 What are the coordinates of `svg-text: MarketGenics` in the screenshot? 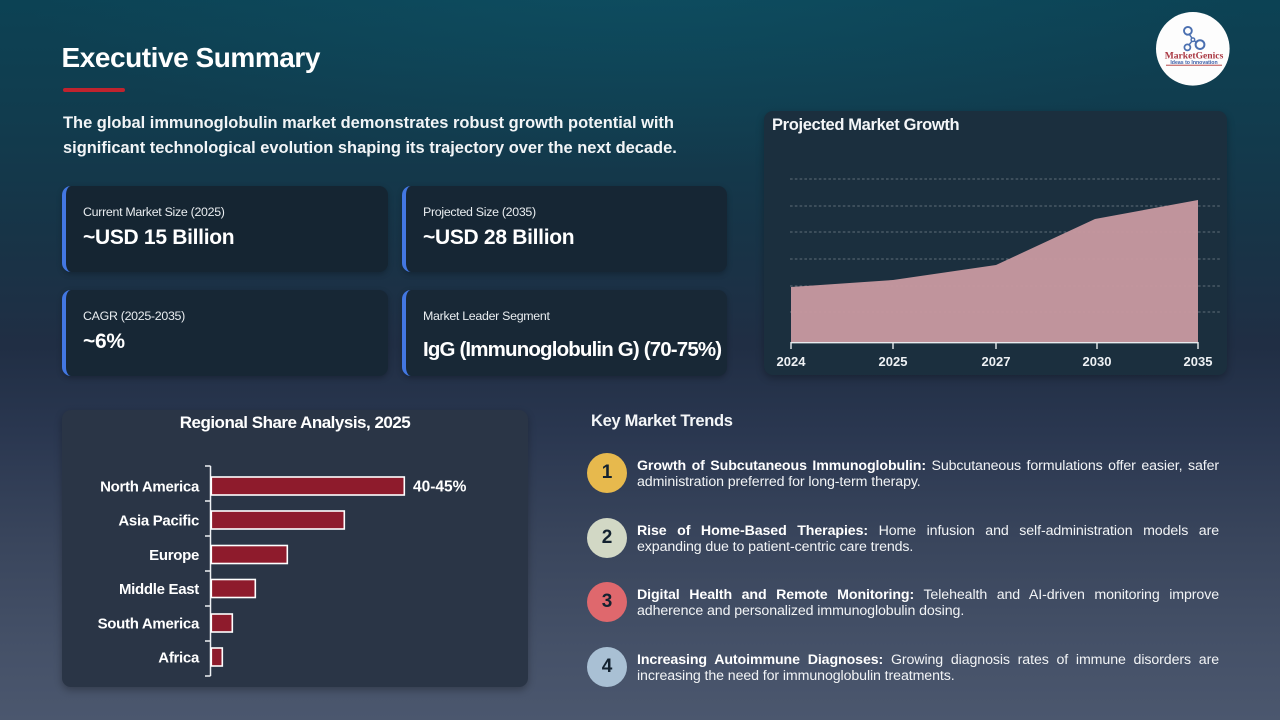 It's located at (1194, 56).